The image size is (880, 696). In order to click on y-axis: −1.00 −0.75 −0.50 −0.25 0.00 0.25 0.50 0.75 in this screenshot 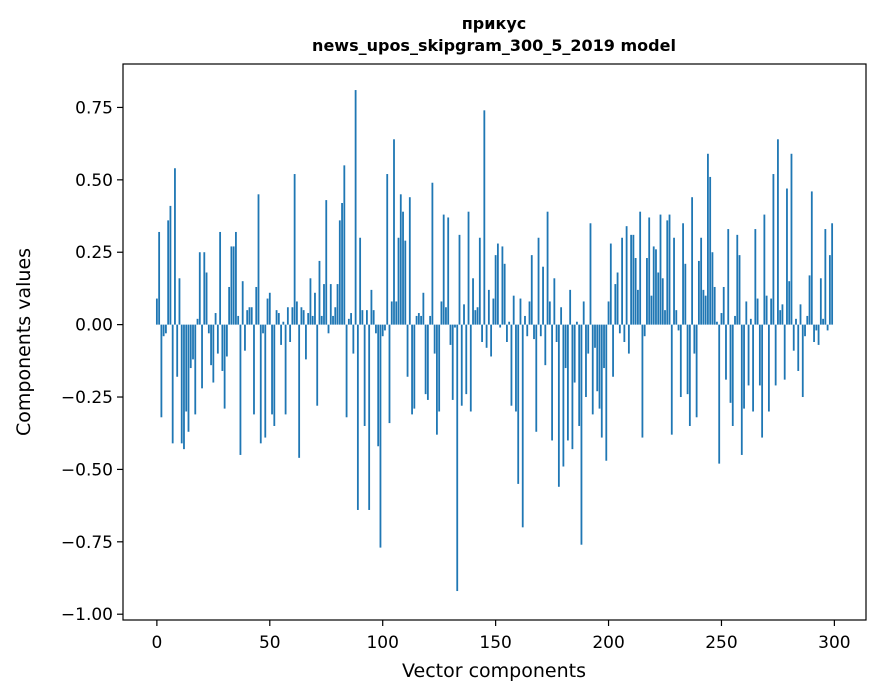, I will do `click(92, 361)`.